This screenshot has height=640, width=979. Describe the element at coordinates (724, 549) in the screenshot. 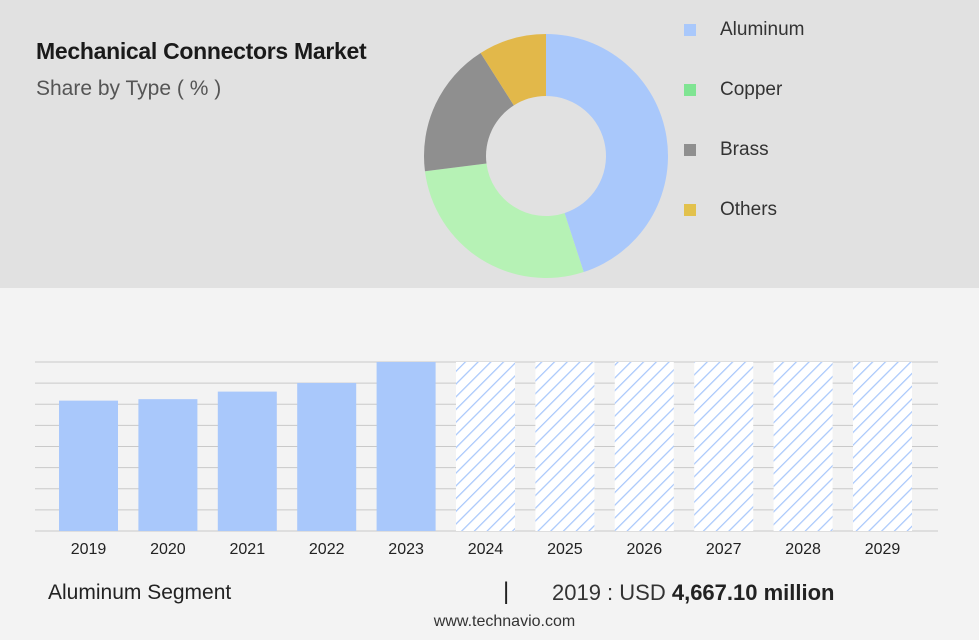

I see `x-tick-label: 2027` at that location.